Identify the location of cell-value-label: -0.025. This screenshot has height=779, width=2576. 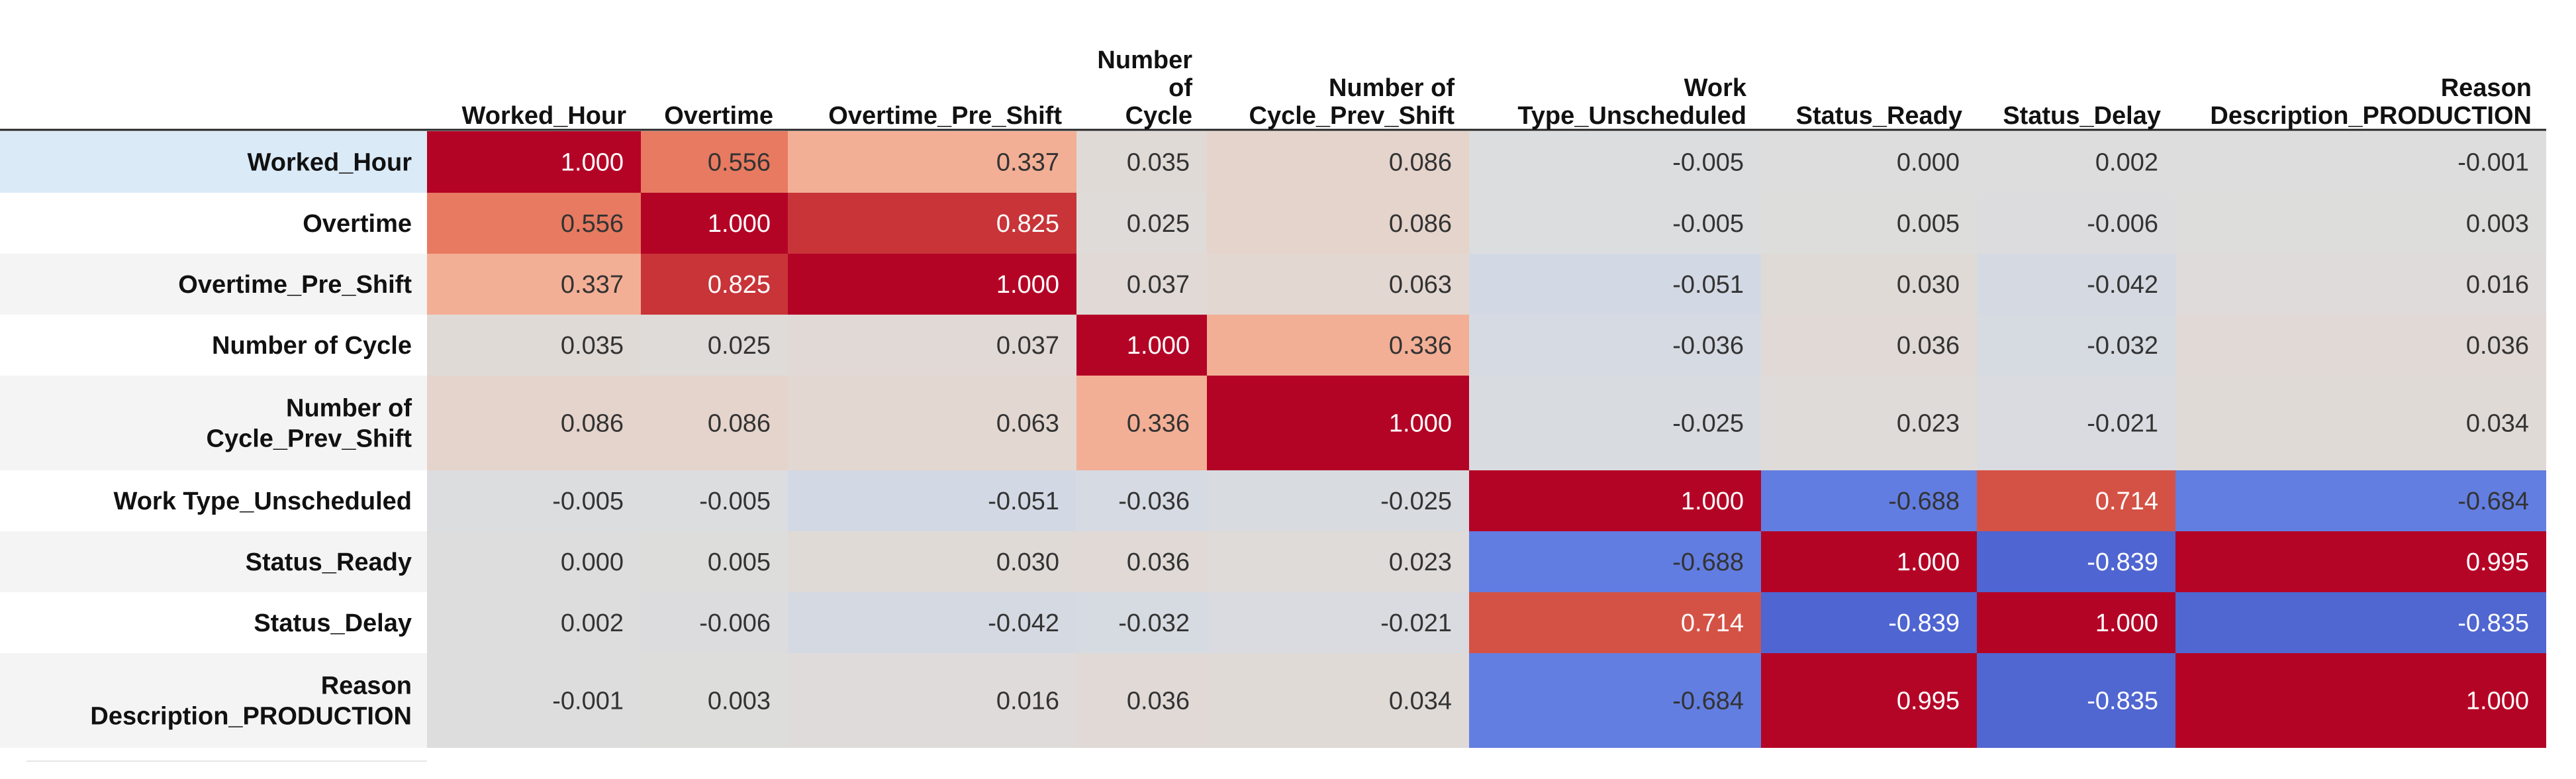
(1416, 501).